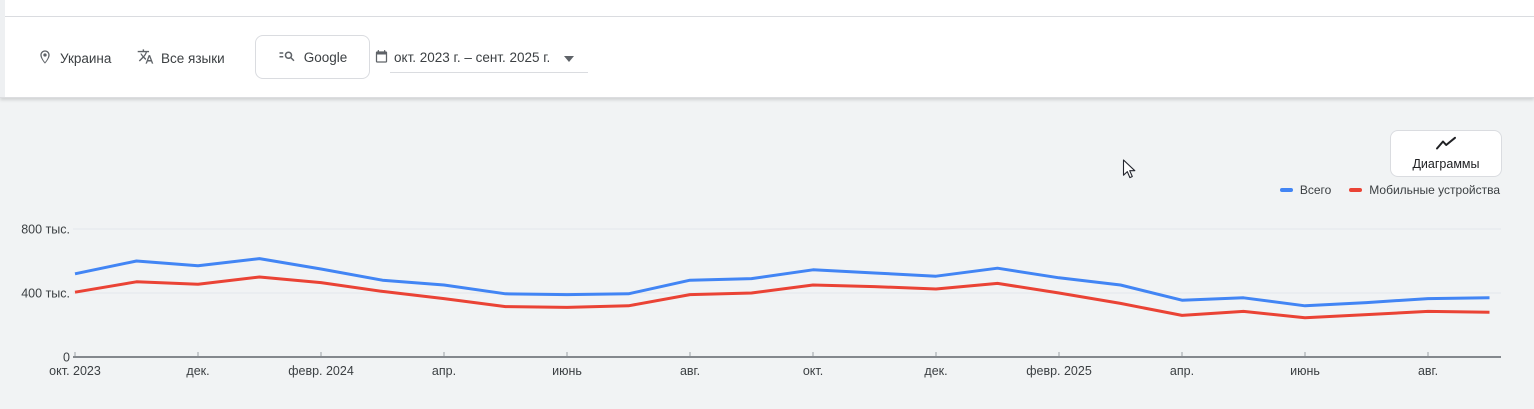  I want to click on translate-icon, so click(145, 58).